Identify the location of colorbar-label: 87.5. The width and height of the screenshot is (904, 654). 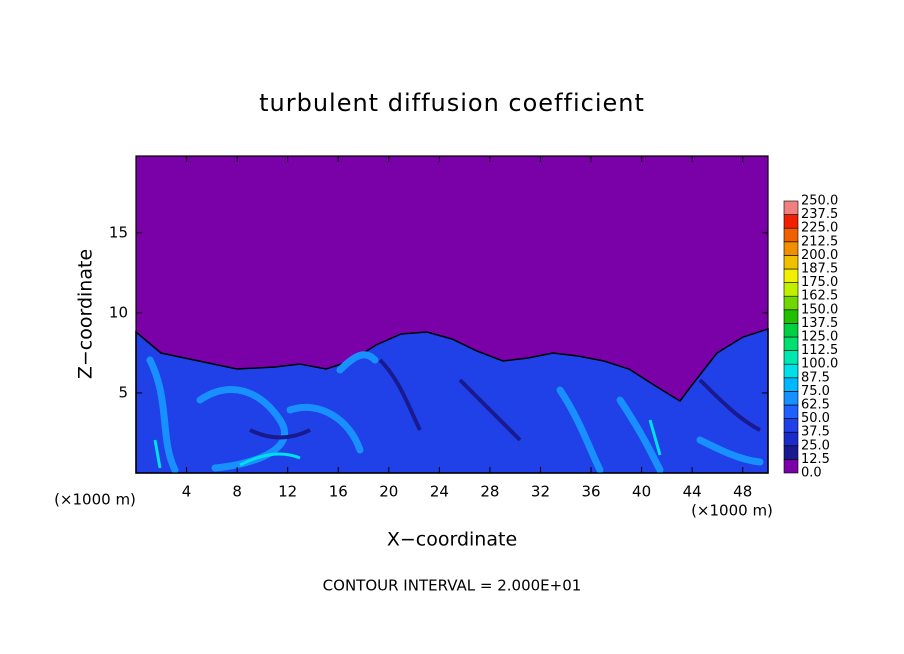
(815, 377).